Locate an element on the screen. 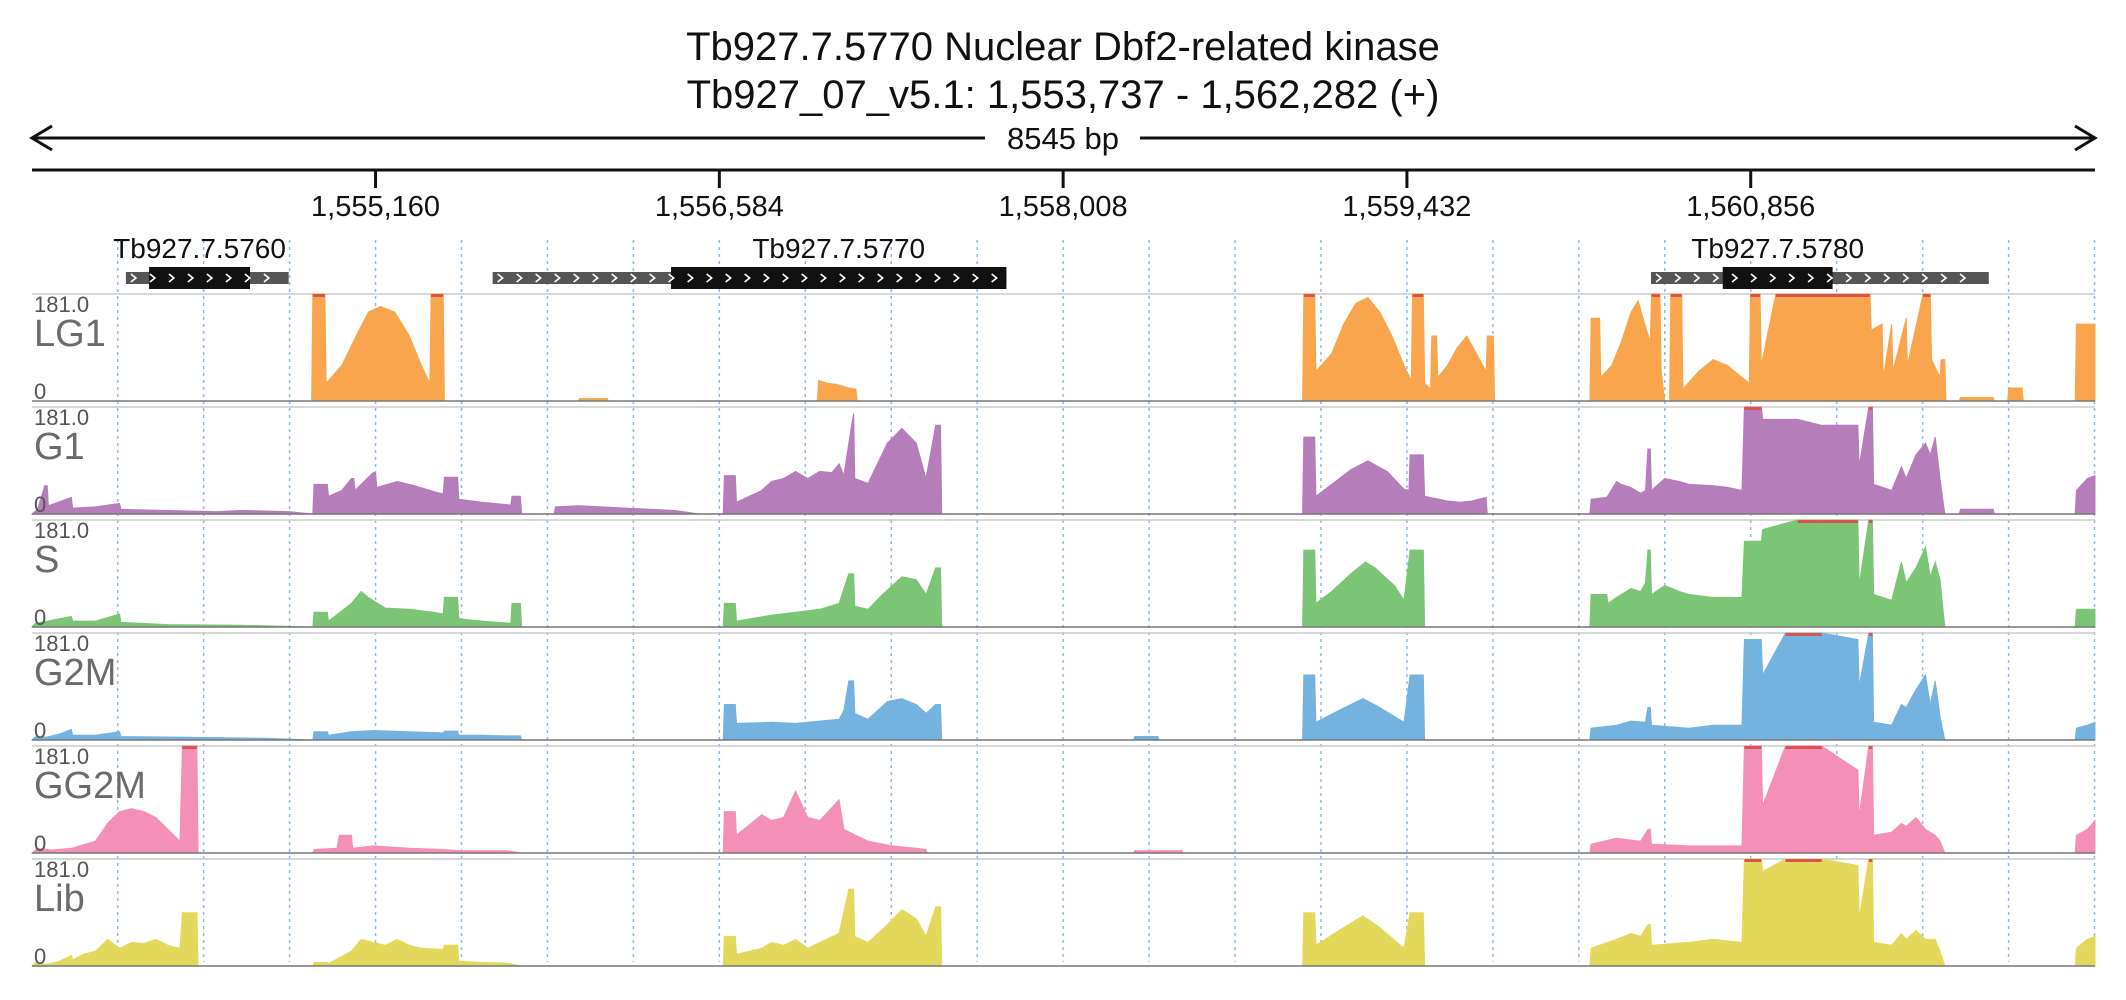 This screenshot has width=2126, height=1000. track-name-label: LG1 is located at coordinates (70, 334).